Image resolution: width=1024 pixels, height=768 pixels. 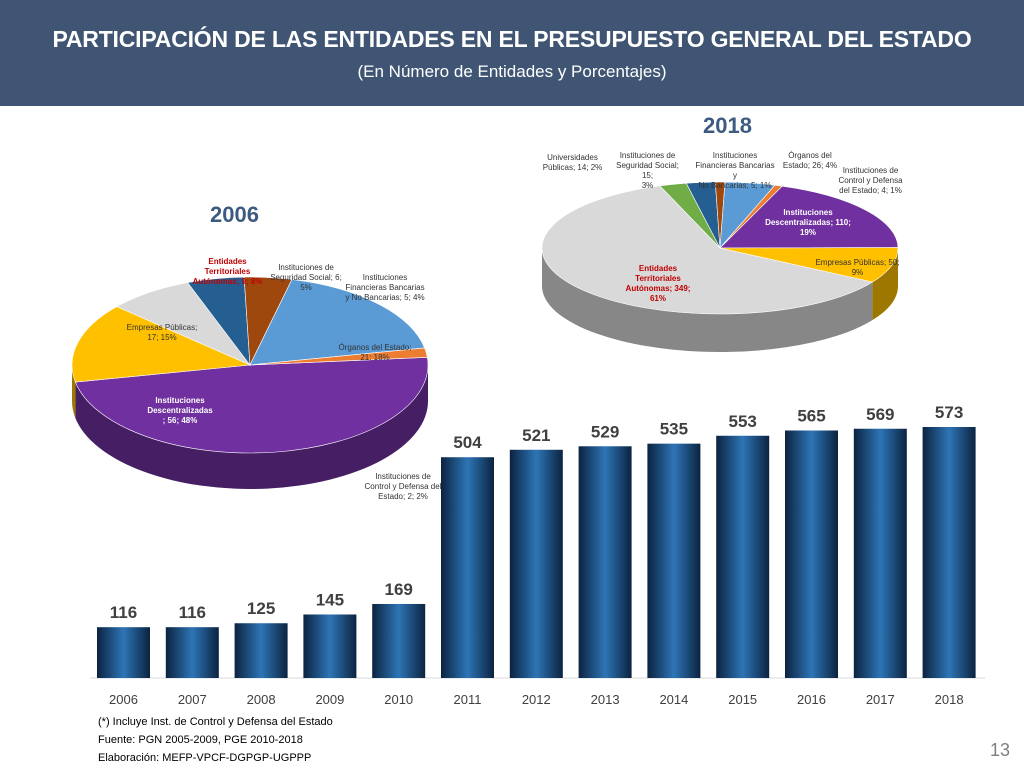 I want to click on bar-value-label: 529, so click(x=605, y=431).